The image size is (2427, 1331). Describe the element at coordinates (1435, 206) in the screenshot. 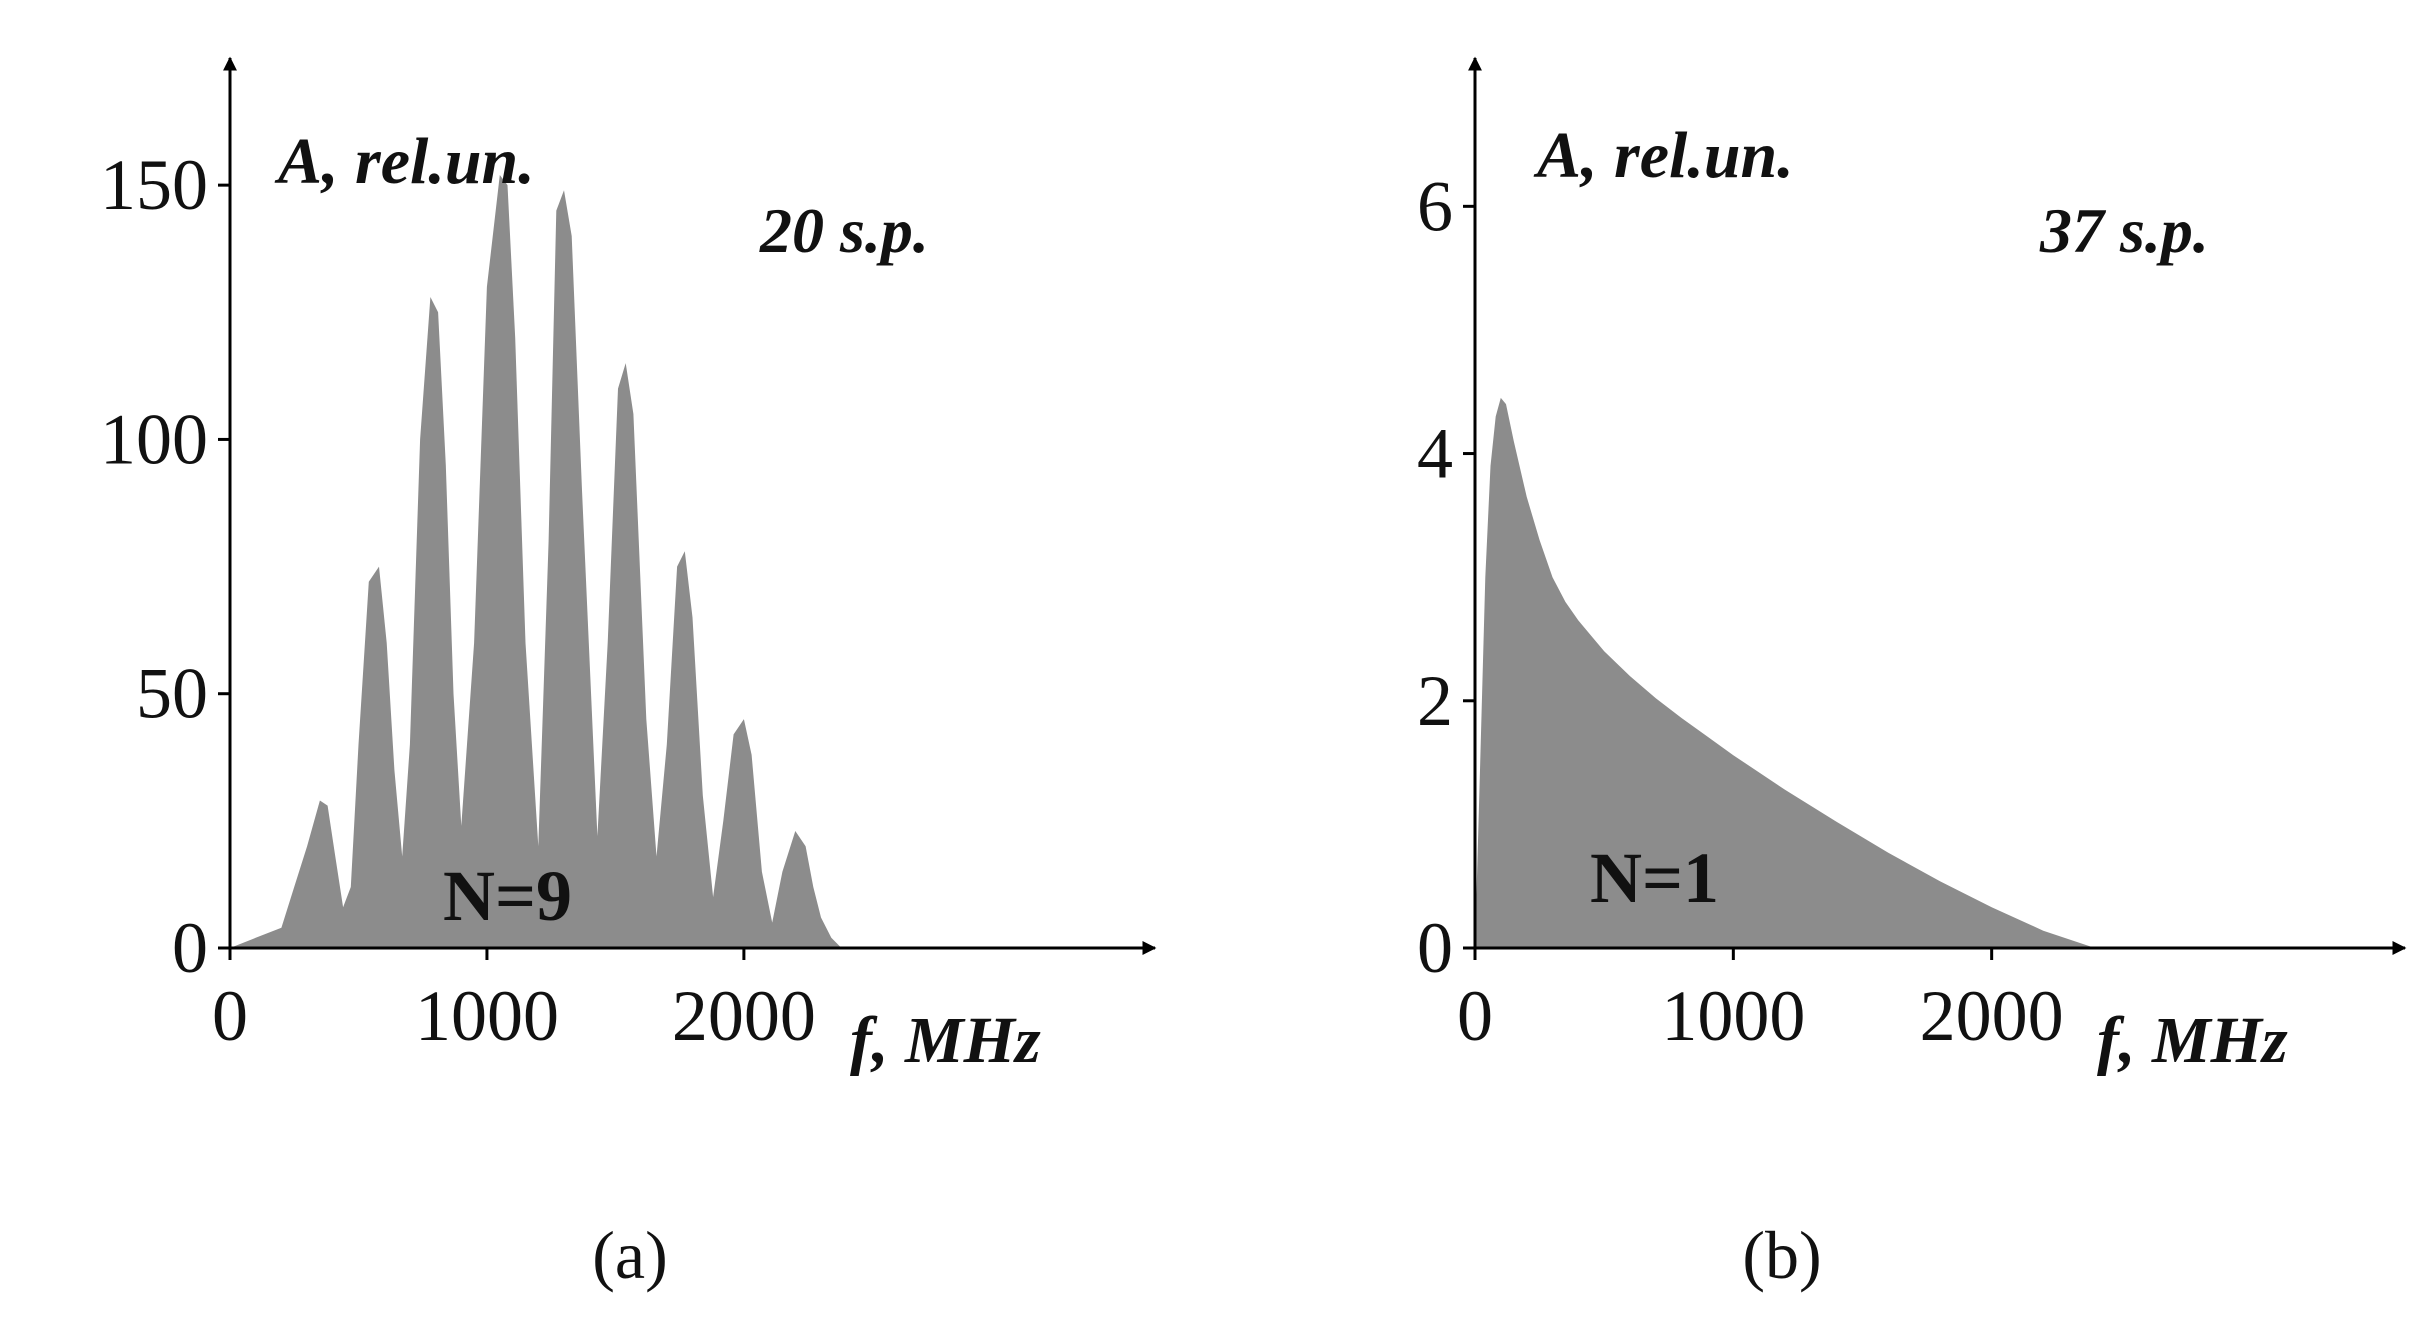

I see `y-tick-label: 6` at that location.